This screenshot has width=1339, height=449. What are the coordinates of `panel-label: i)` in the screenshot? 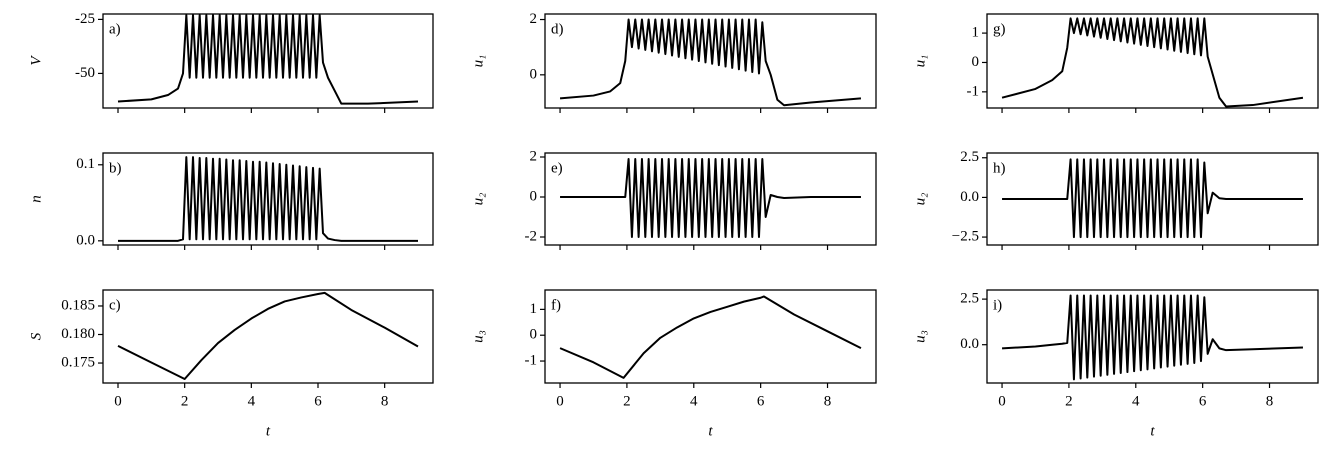 It's located at (997, 305).